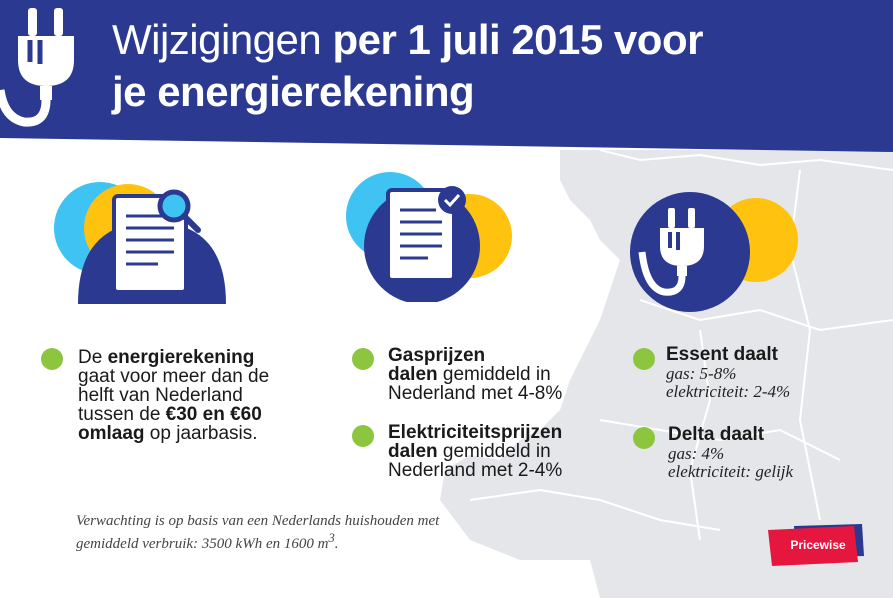 The height and width of the screenshot is (598, 893). Describe the element at coordinates (37, 67) in the screenshot. I see `plug-icon` at that location.